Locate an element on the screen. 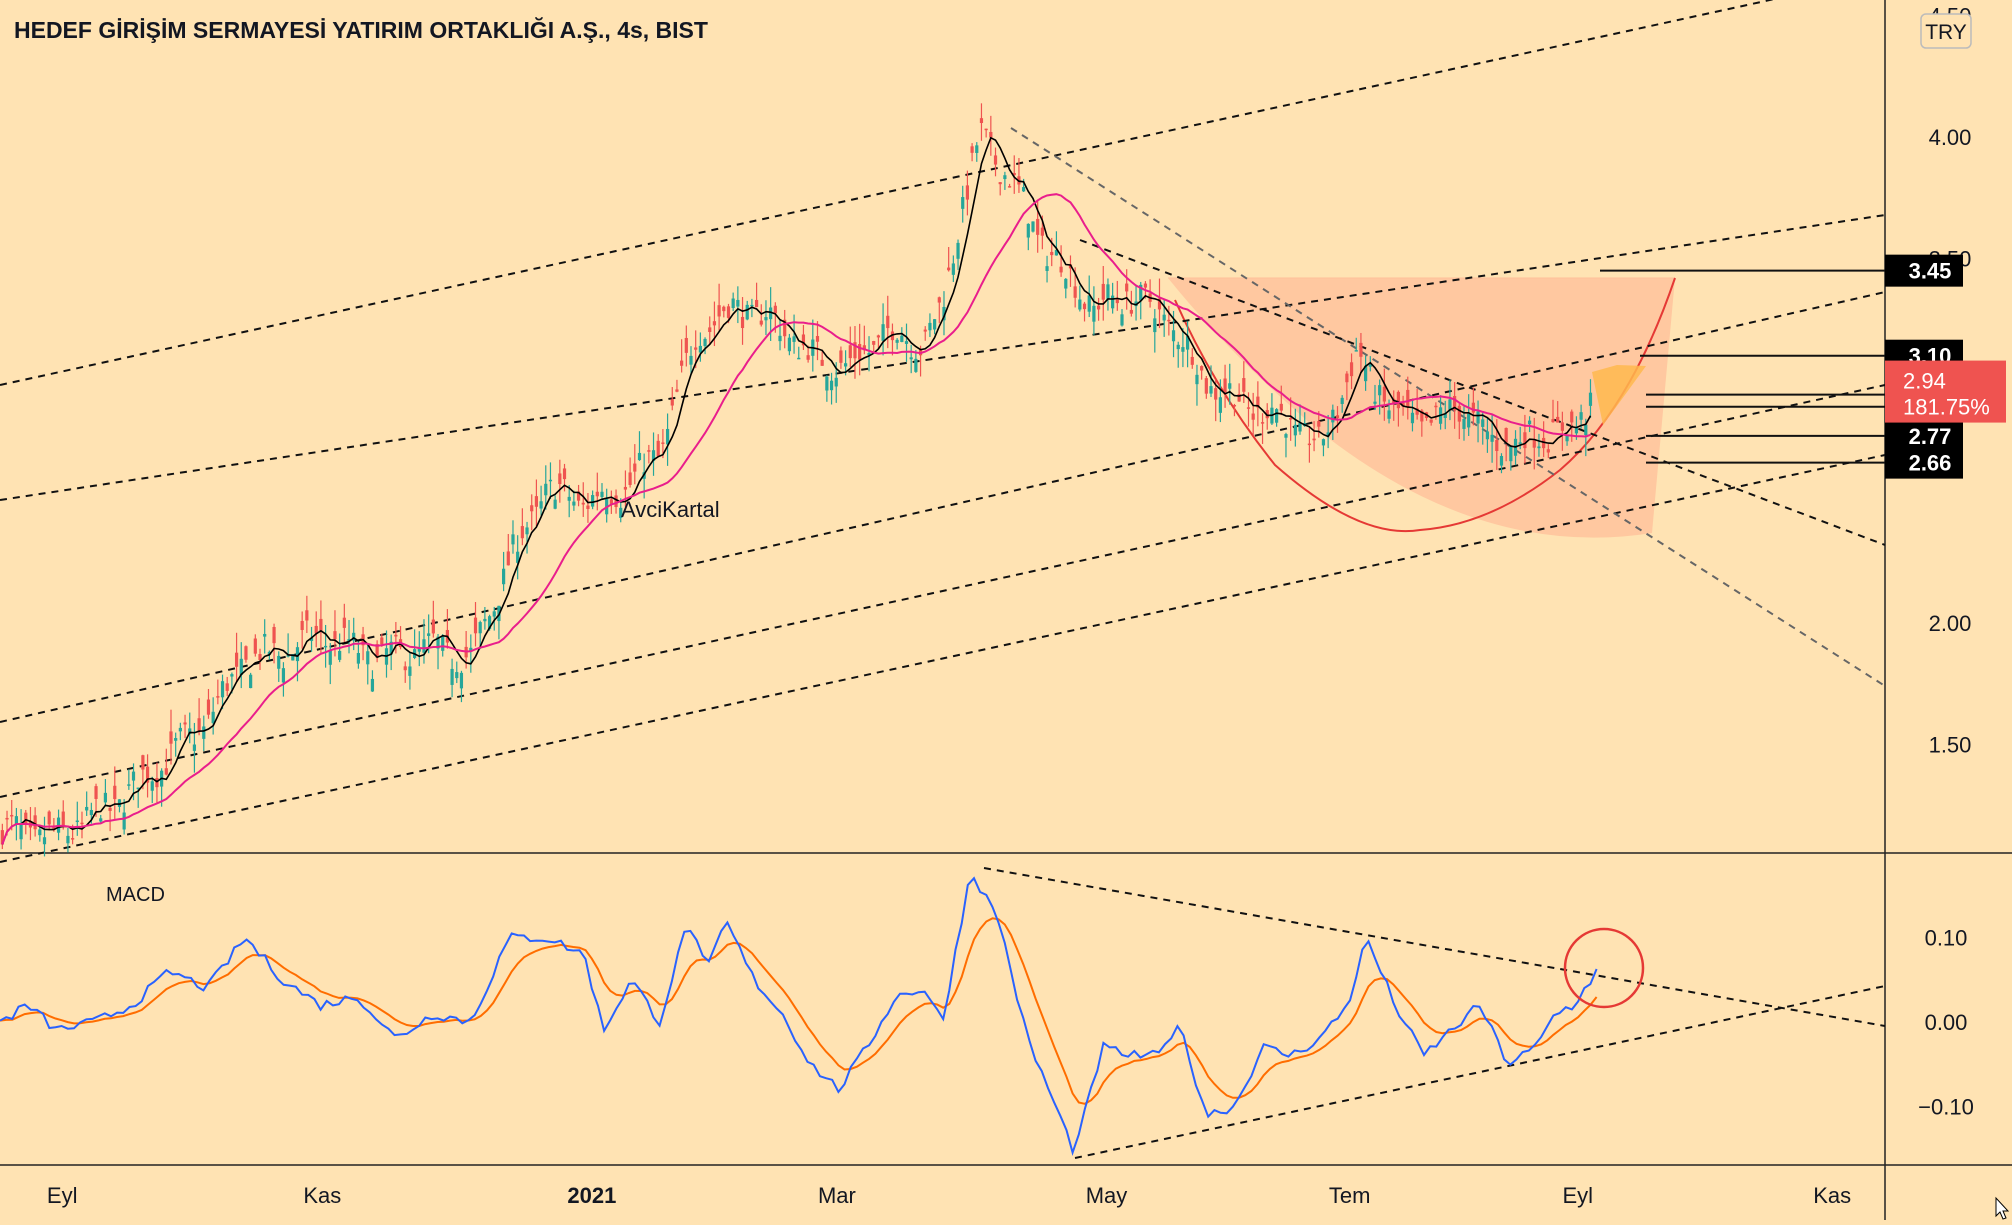  macd-tick-label: 0.00 is located at coordinates (1946, 1022).